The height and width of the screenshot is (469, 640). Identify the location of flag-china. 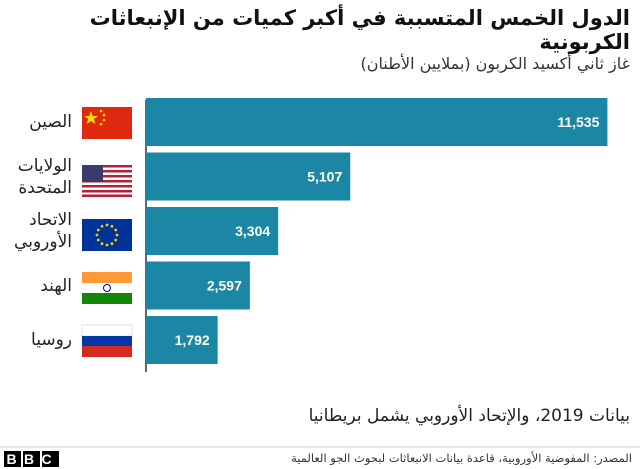
(107, 123).